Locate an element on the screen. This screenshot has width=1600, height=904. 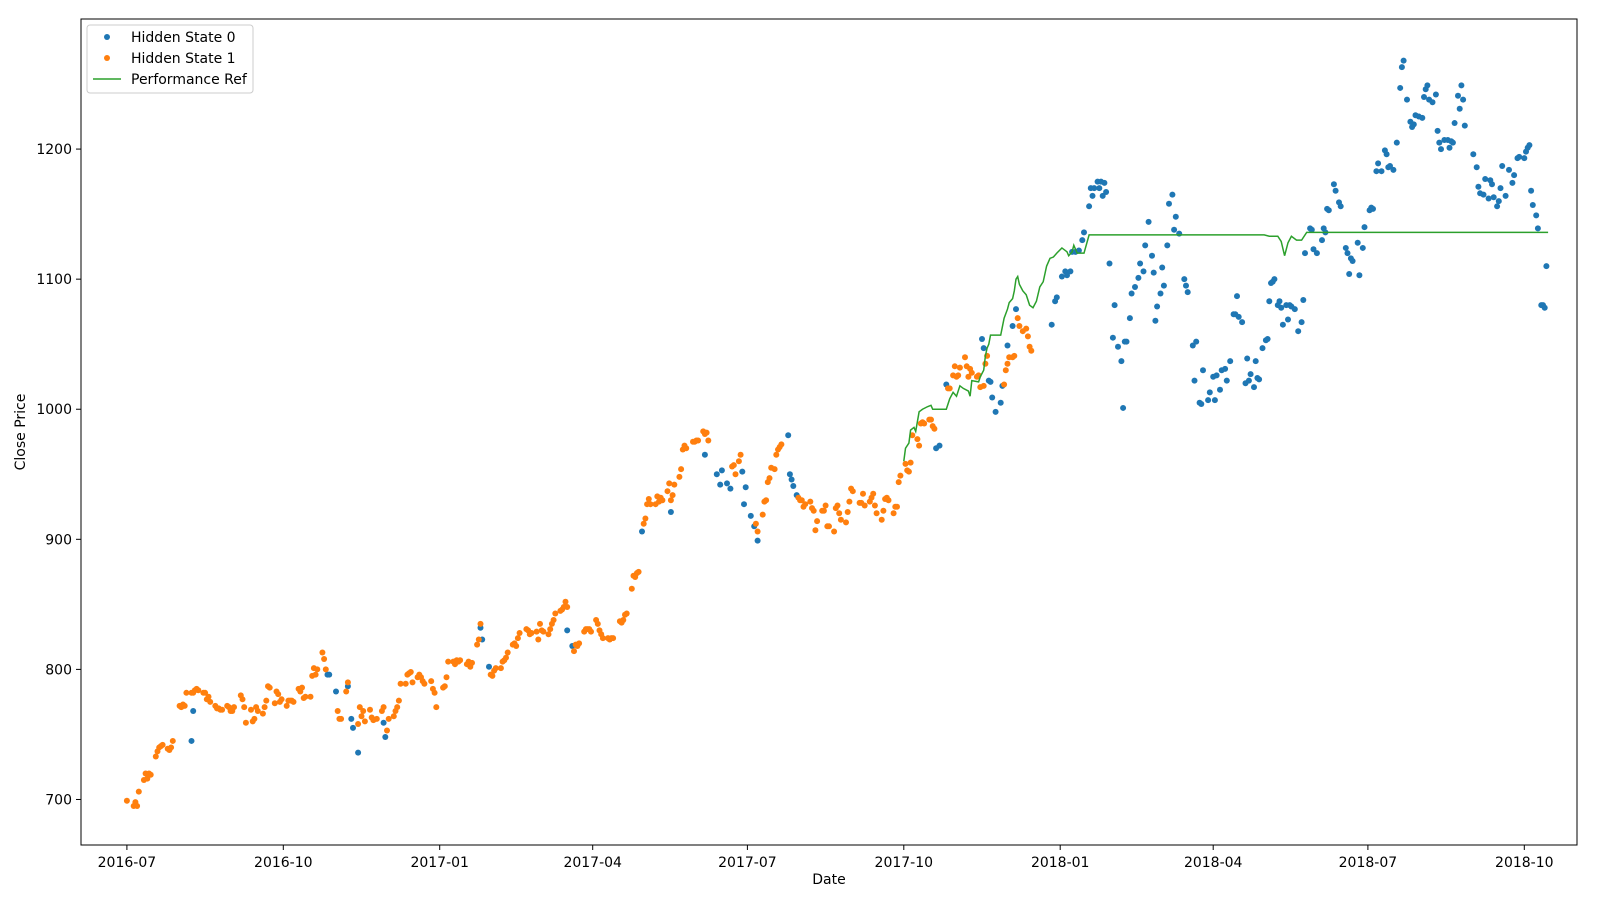
x-tick-label: 2016-07 is located at coordinates (127, 863).